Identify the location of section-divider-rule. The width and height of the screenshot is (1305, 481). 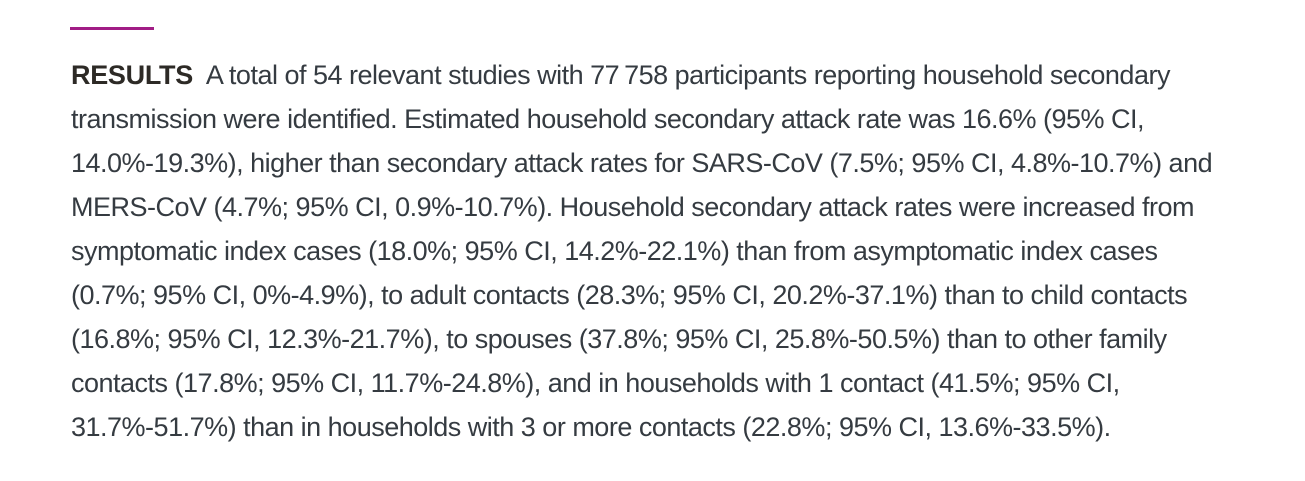
(112, 28).